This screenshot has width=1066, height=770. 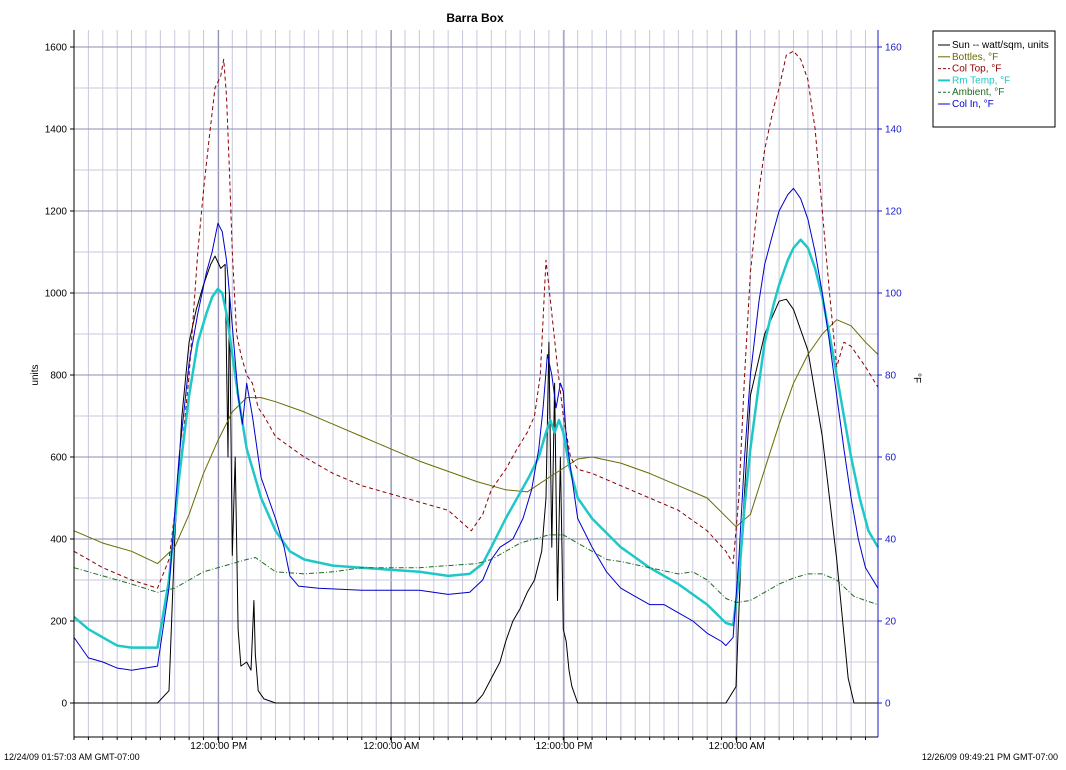 I want to click on end-timestamp: 12/26/09 09:49:21 PM GMT-07:00, so click(x=989, y=757).